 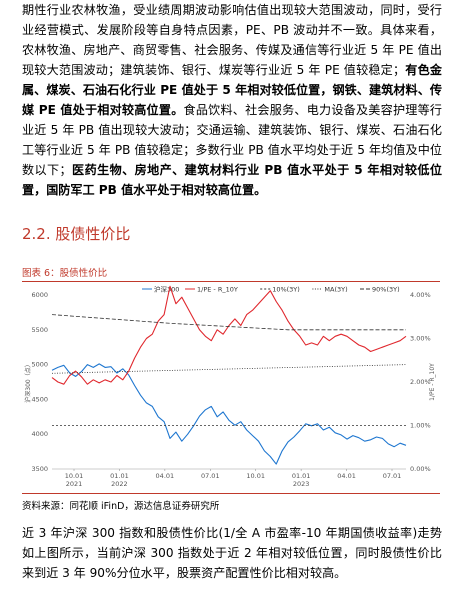 I want to click on right-tick-label: 3.00%, so click(x=420, y=339).